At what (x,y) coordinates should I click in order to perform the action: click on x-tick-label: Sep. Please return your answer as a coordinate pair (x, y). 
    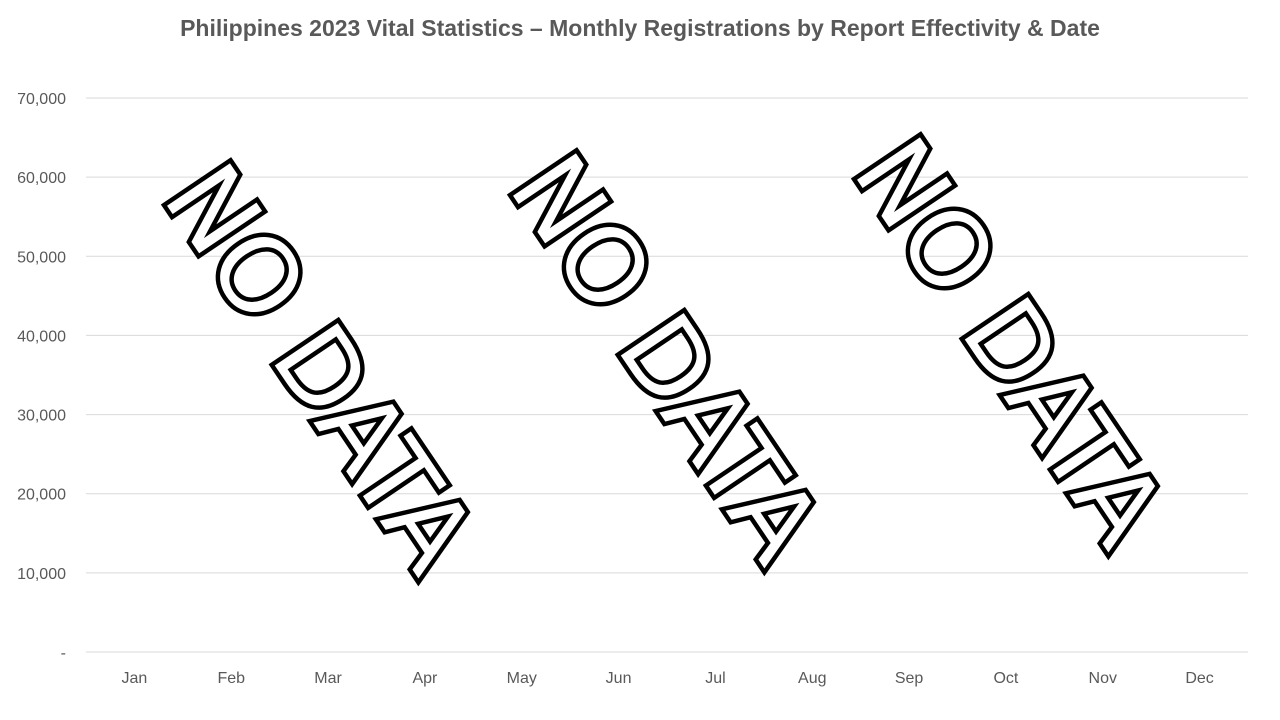
    Looking at the image, I should click on (909, 678).